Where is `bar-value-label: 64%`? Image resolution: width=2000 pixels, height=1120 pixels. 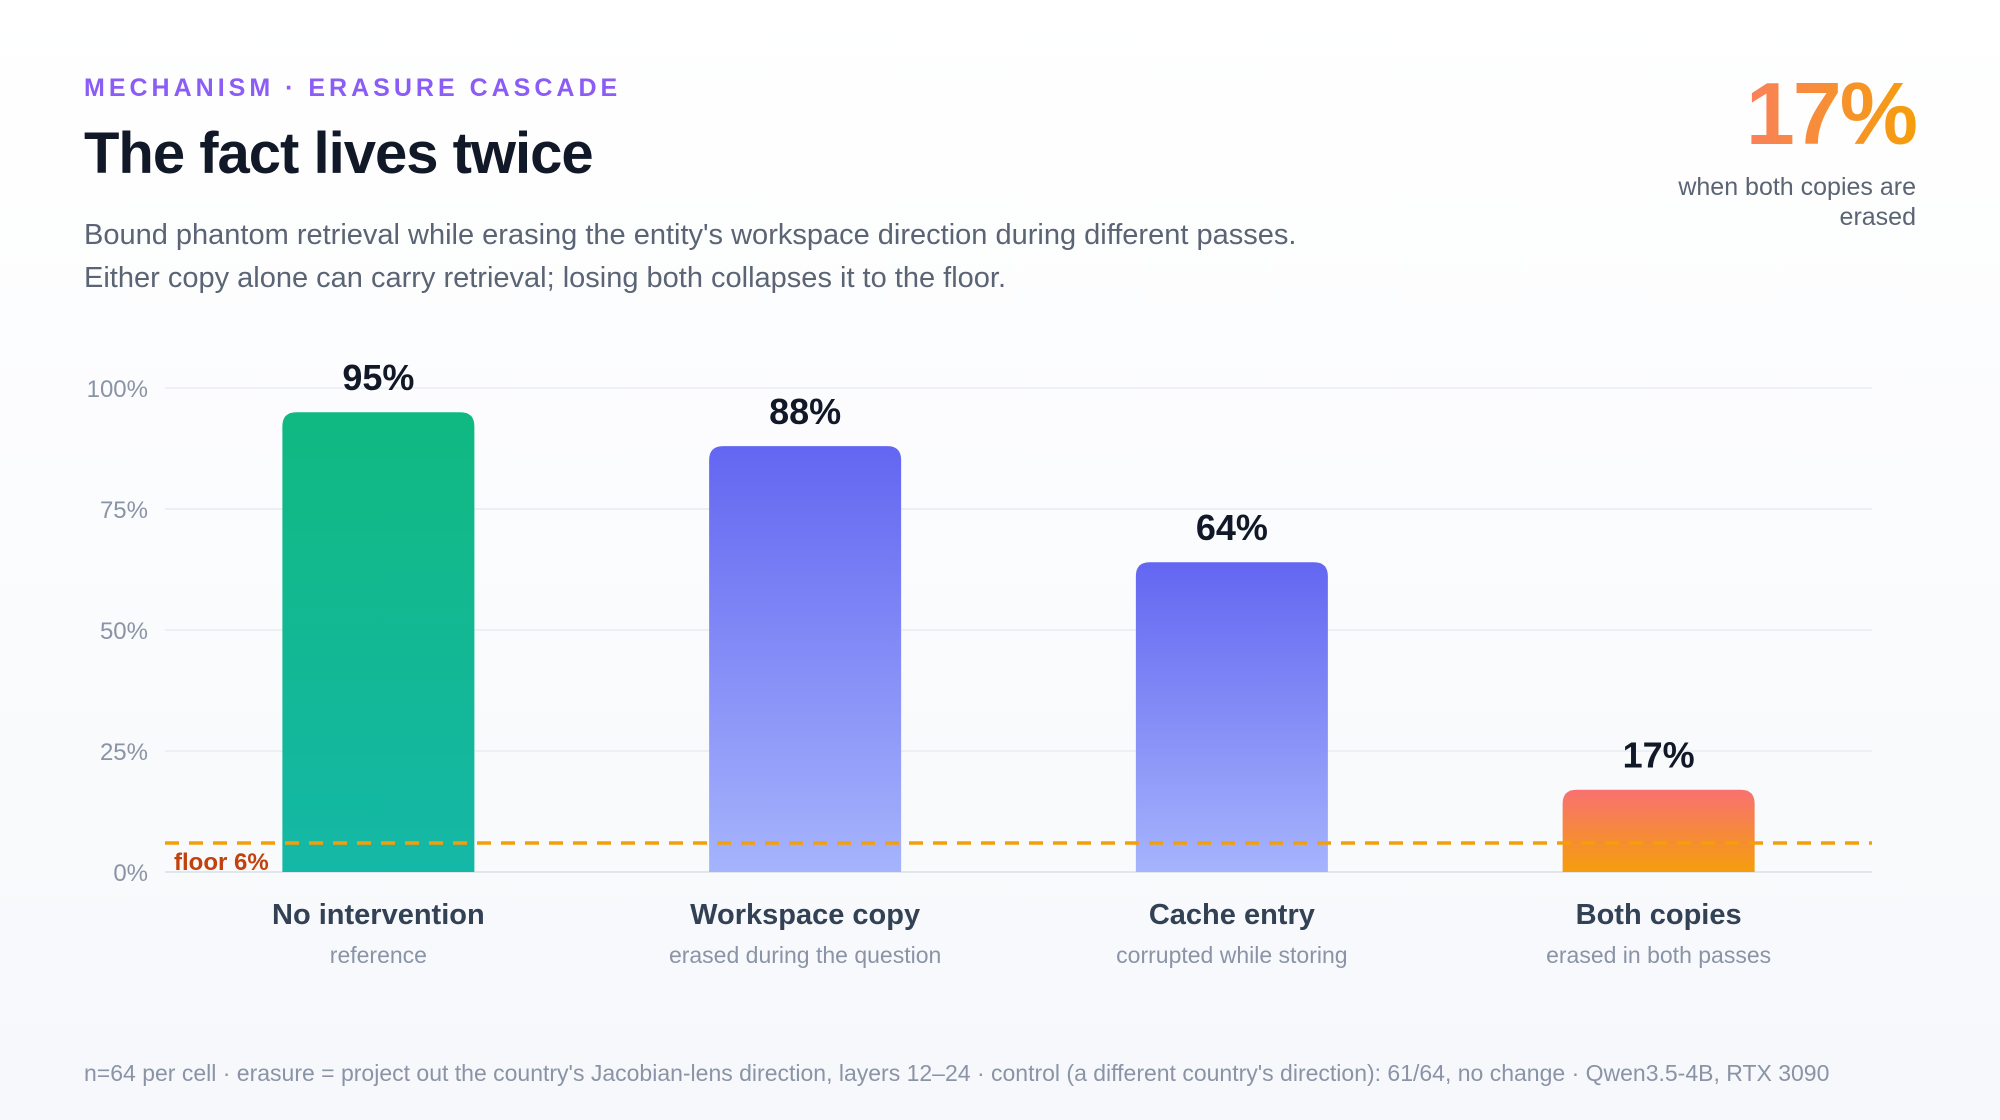
bar-value-label: 64% is located at coordinates (1232, 527).